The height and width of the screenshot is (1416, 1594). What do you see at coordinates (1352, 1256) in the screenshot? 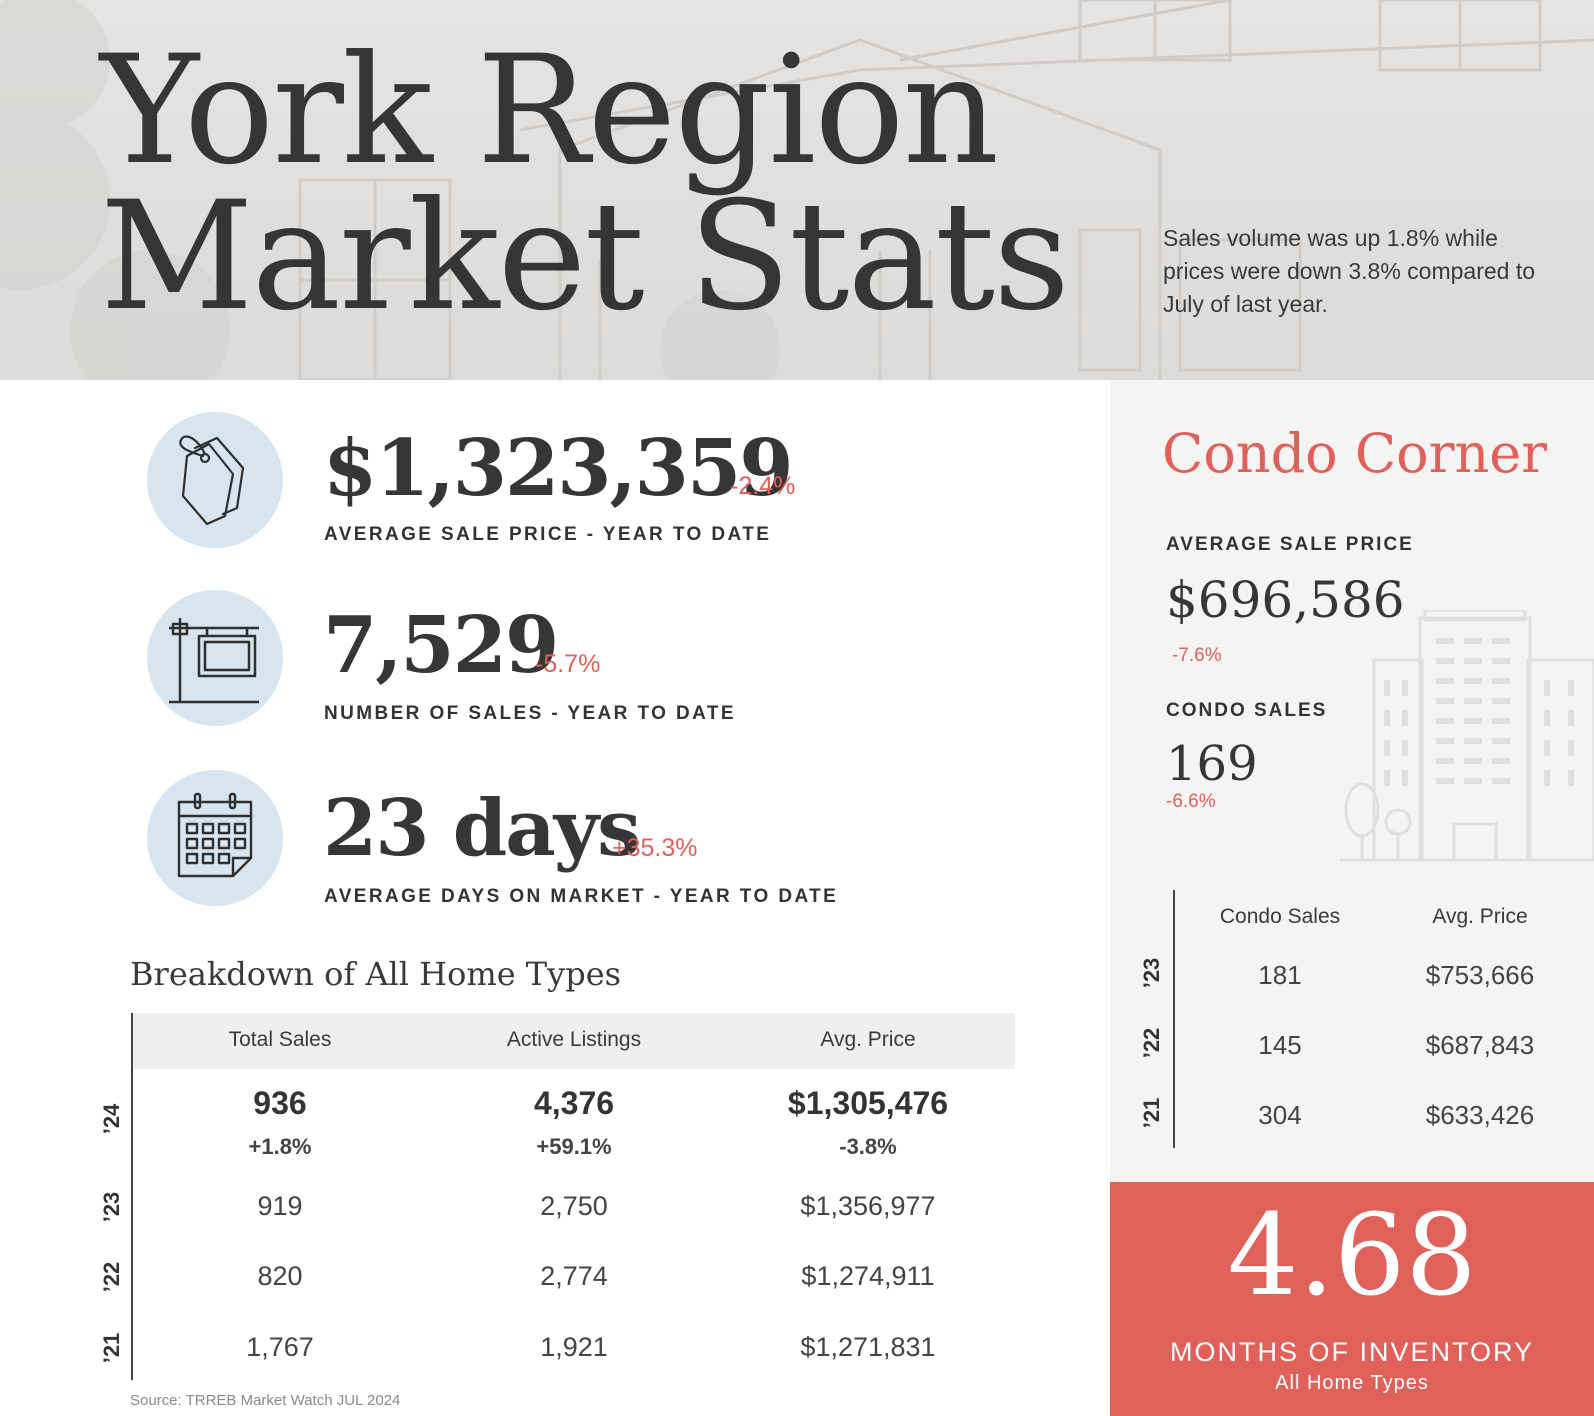
I see `months-of-inventory-value: 4.68` at bounding box center [1352, 1256].